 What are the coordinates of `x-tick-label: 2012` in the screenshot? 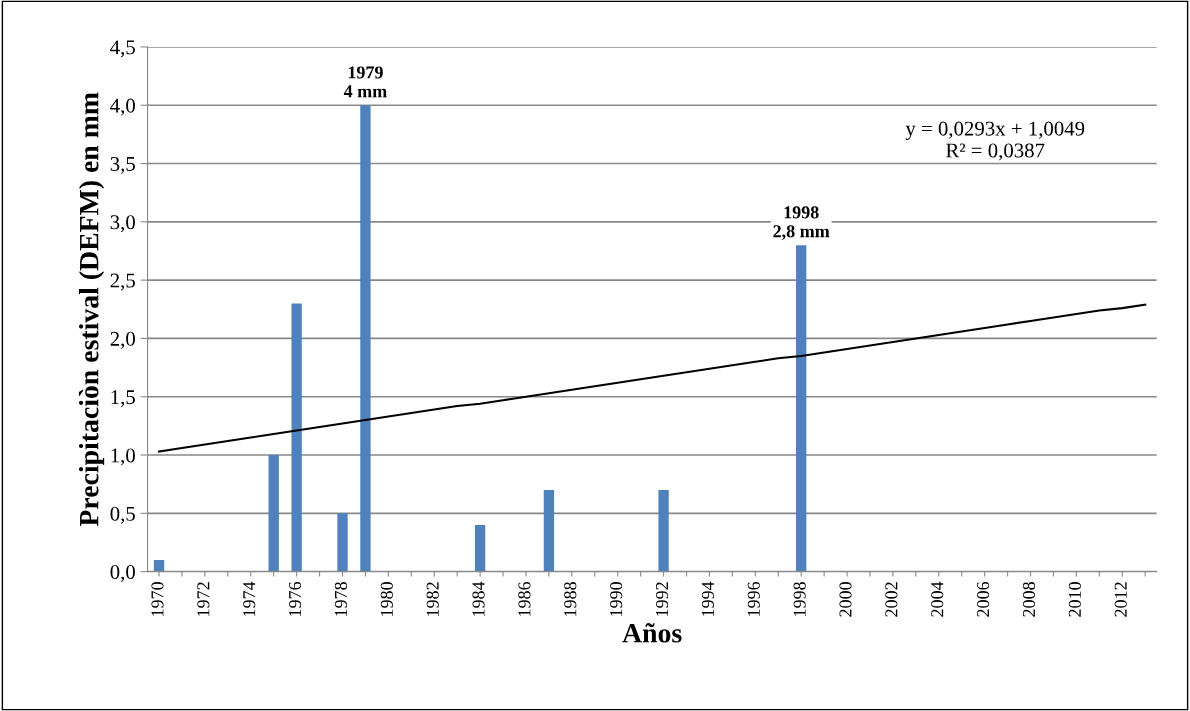 It's located at (1120, 599).